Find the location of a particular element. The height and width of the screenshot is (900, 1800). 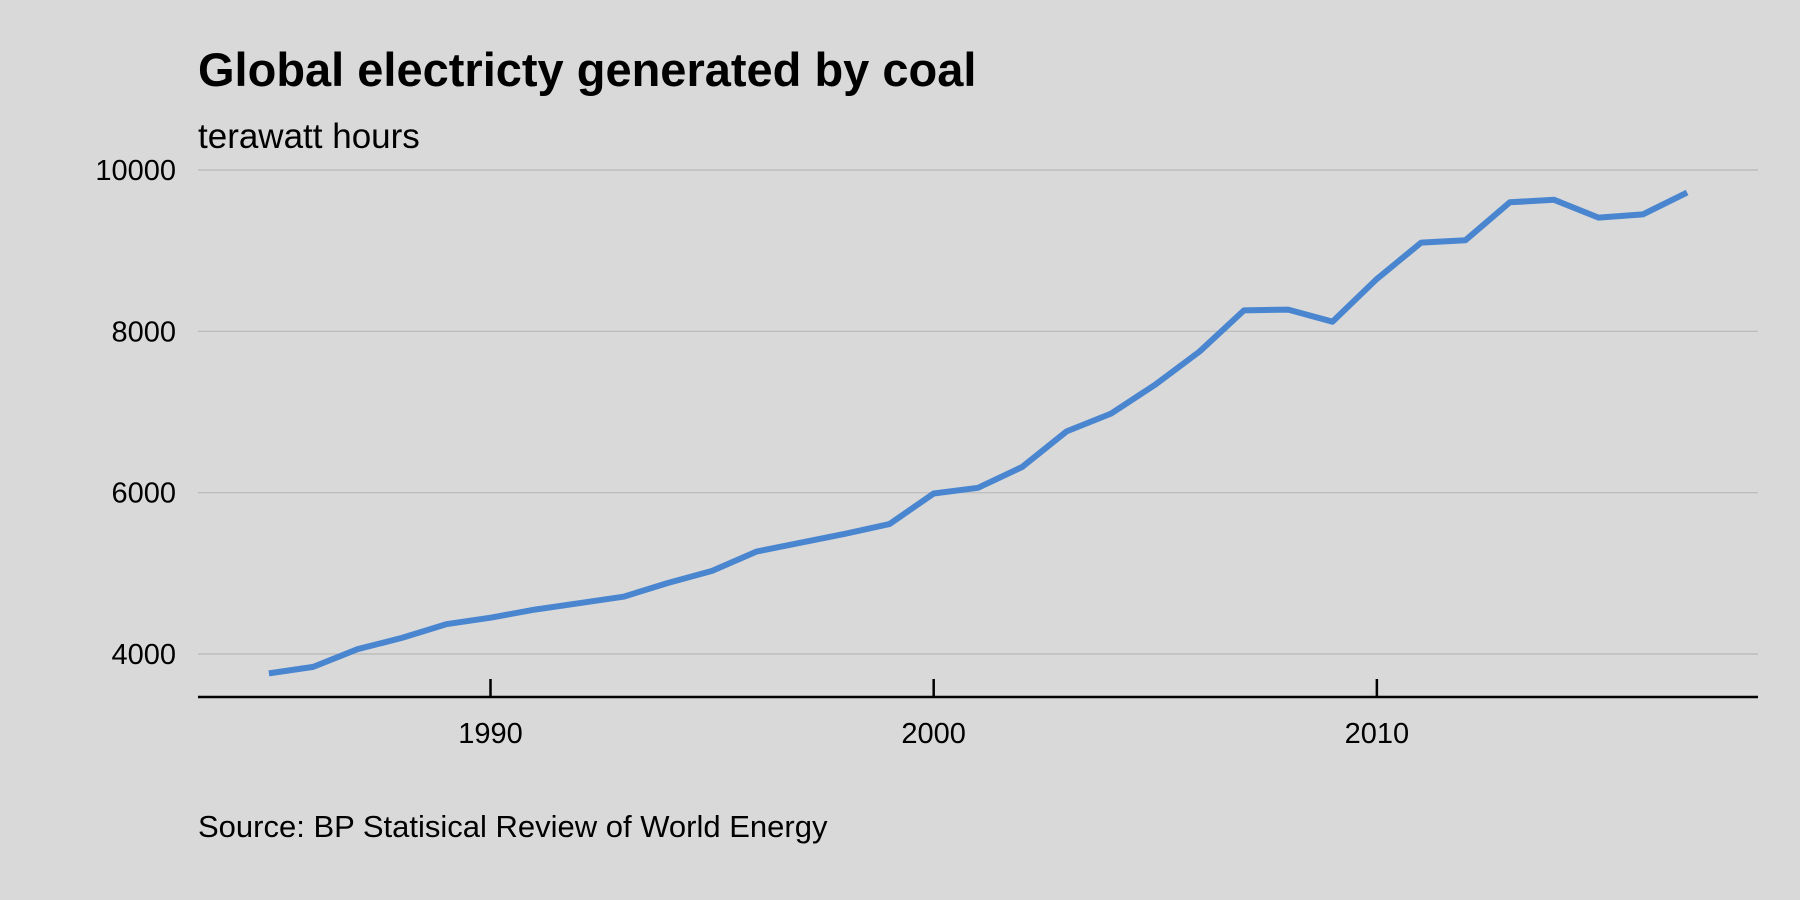

chart-title: Global electricty generated by coal is located at coordinates (587, 69).